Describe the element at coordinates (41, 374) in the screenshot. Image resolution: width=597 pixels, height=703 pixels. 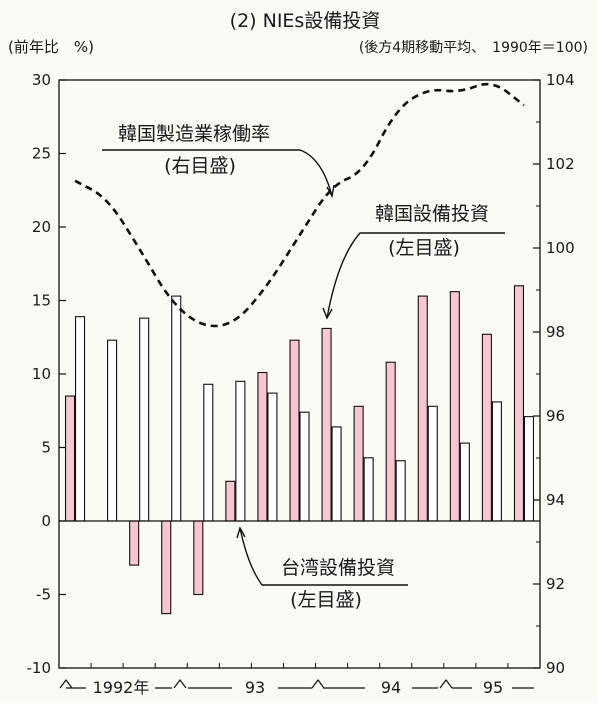
I see `left-tick-label: 10` at that location.